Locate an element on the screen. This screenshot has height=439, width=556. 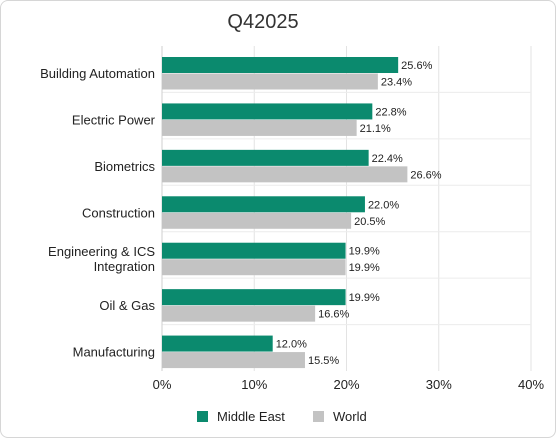
data-label: 21.1% is located at coordinates (375, 129).